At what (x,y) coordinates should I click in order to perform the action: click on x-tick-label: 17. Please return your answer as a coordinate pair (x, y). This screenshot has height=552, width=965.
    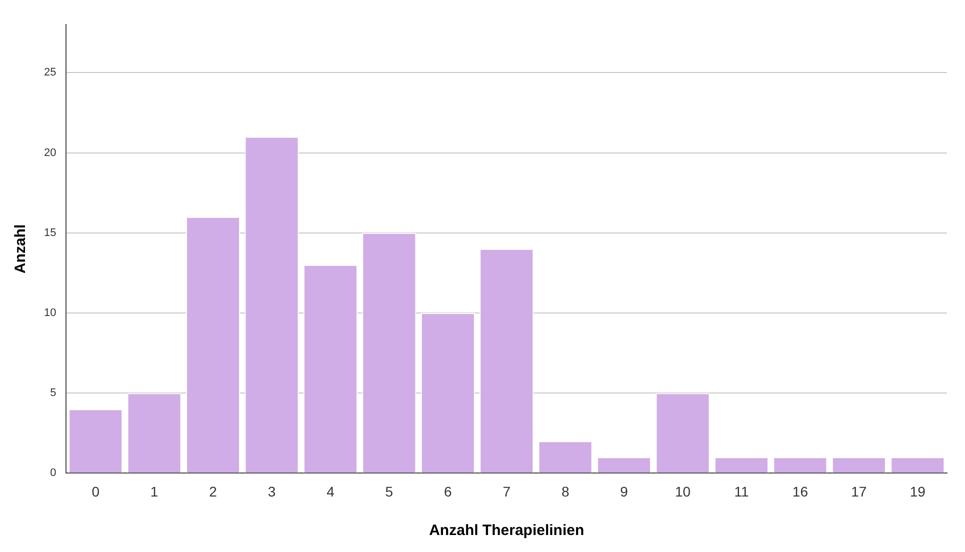
    Looking at the image, I should click on (859, 491).